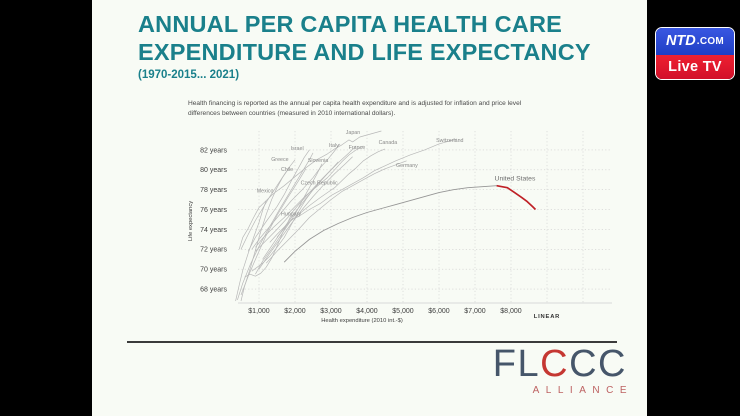 The width and height of the screenshot is (740, 416). I want to click on flccc-alliance-label: ALLIANCE, so click(582, 390).